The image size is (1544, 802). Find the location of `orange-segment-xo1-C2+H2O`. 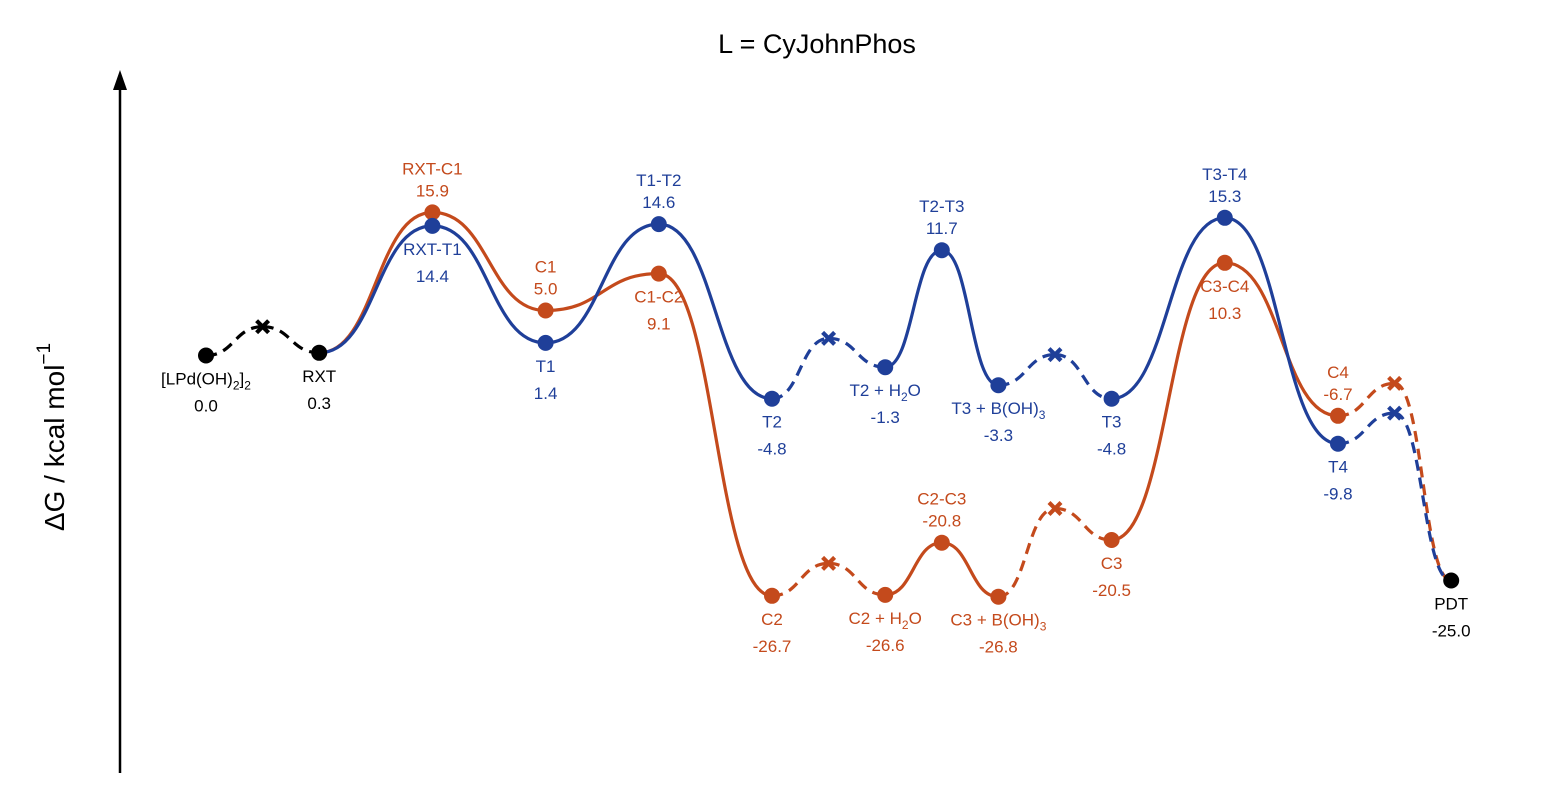

orange-segment-xo1-C2+H2O is located at coordinates (857, 579).